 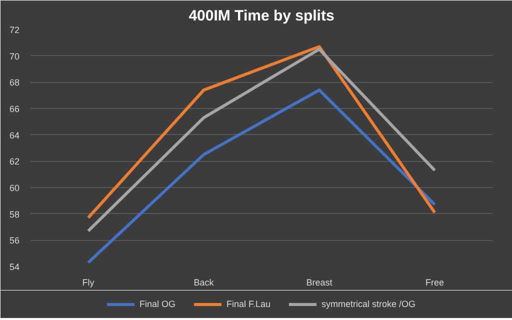 What do you see at coordinates (14, 83) in the screenshot?
I see `y-tick-label: 68` at bounding box center [14, 83].